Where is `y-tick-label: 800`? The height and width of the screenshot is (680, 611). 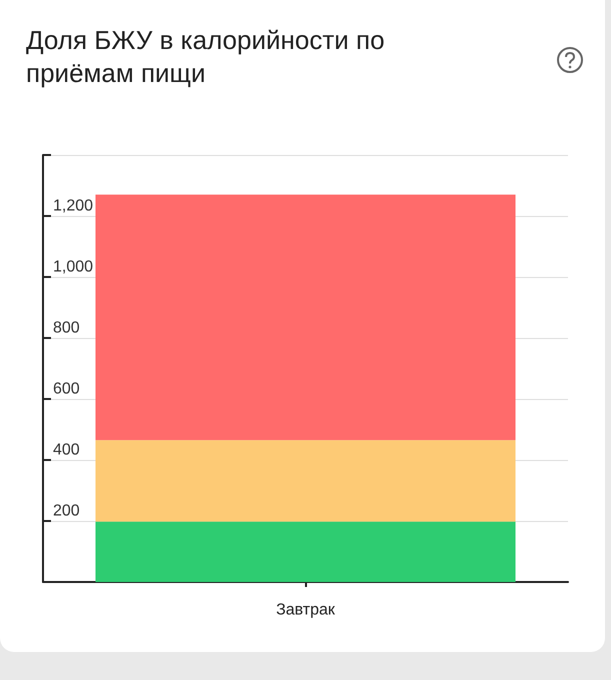
y-tick-label: 800 is located at coordinates (66, 328).